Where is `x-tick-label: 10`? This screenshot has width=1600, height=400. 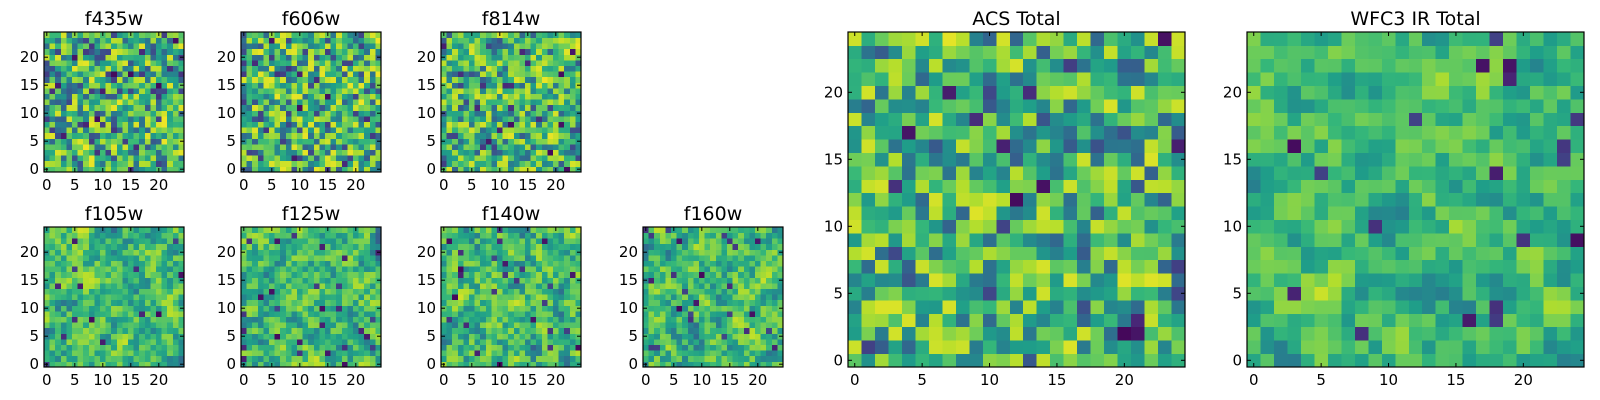 x-tick-label: 10 is located at coordinates (299, 185).